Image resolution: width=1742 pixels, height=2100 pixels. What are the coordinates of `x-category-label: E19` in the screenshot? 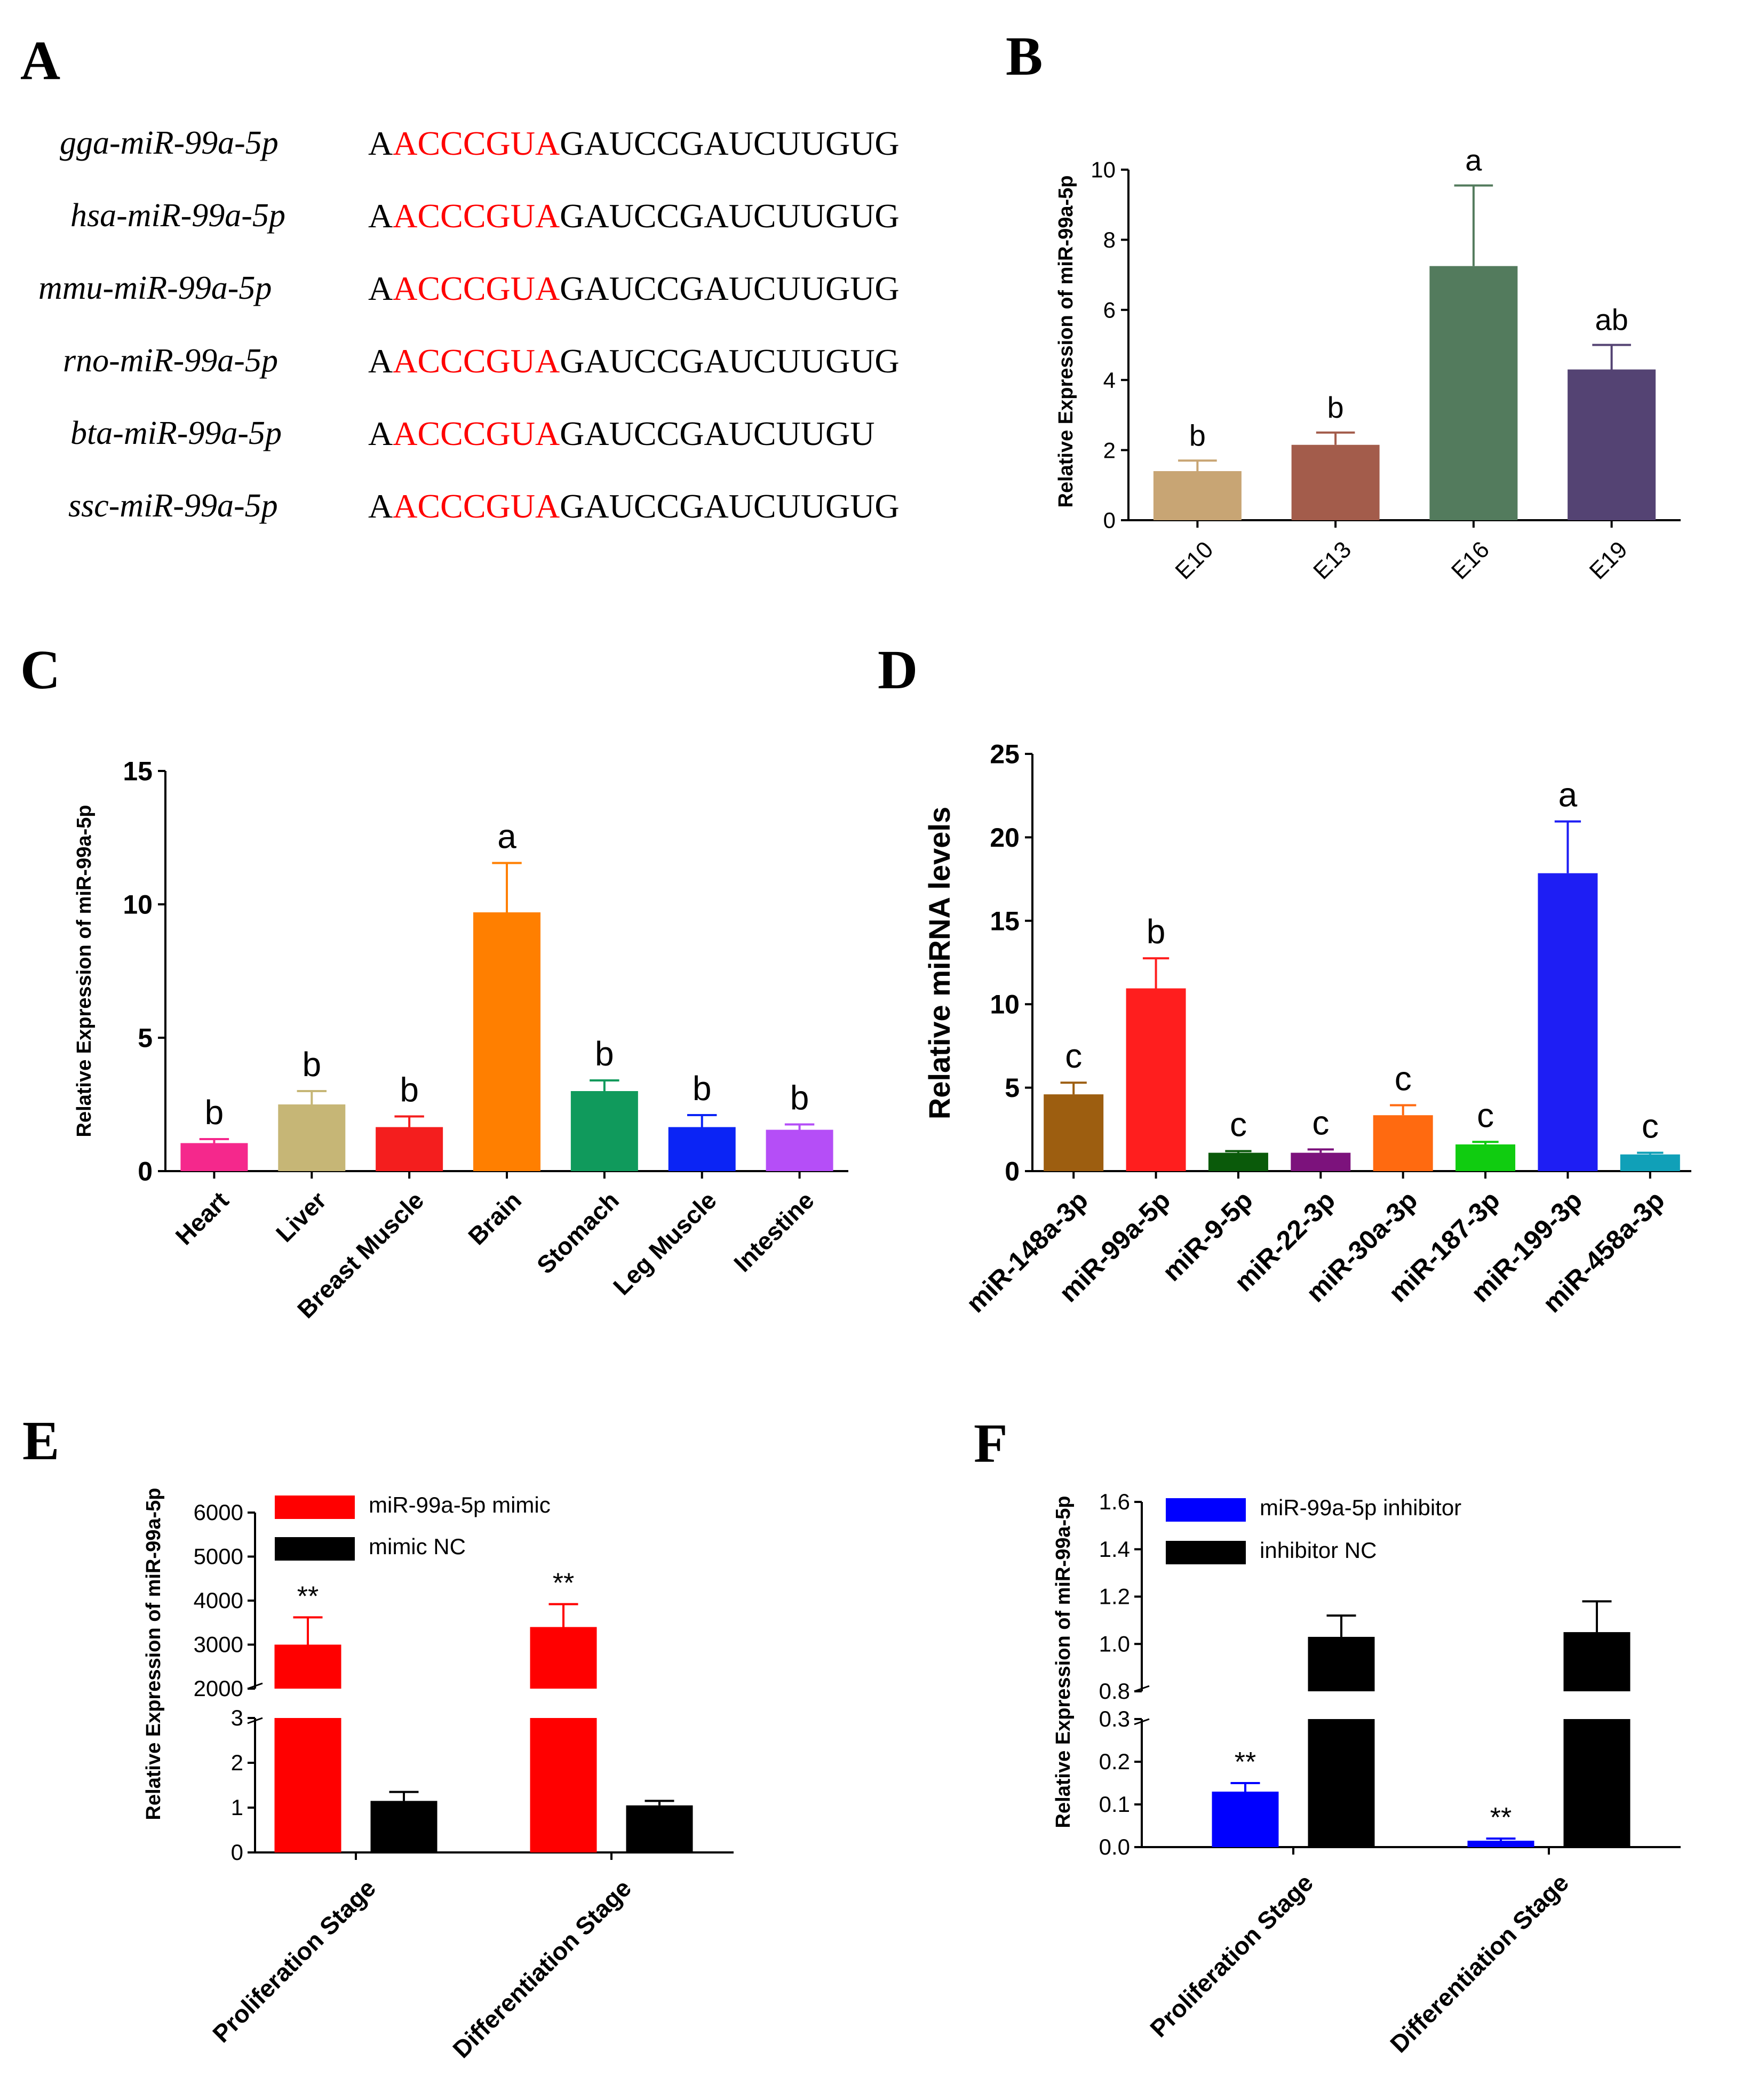 It's located at (1609, 560).